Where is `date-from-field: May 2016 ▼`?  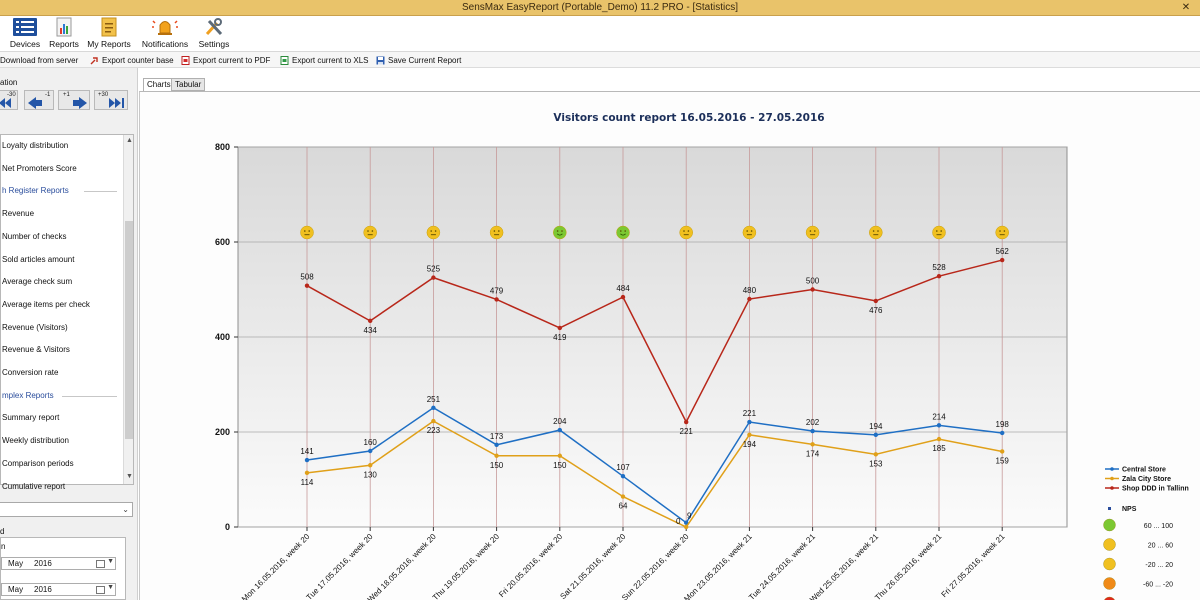
date-from-field: May 2016 ▼ is located at coordinates (58, 563).